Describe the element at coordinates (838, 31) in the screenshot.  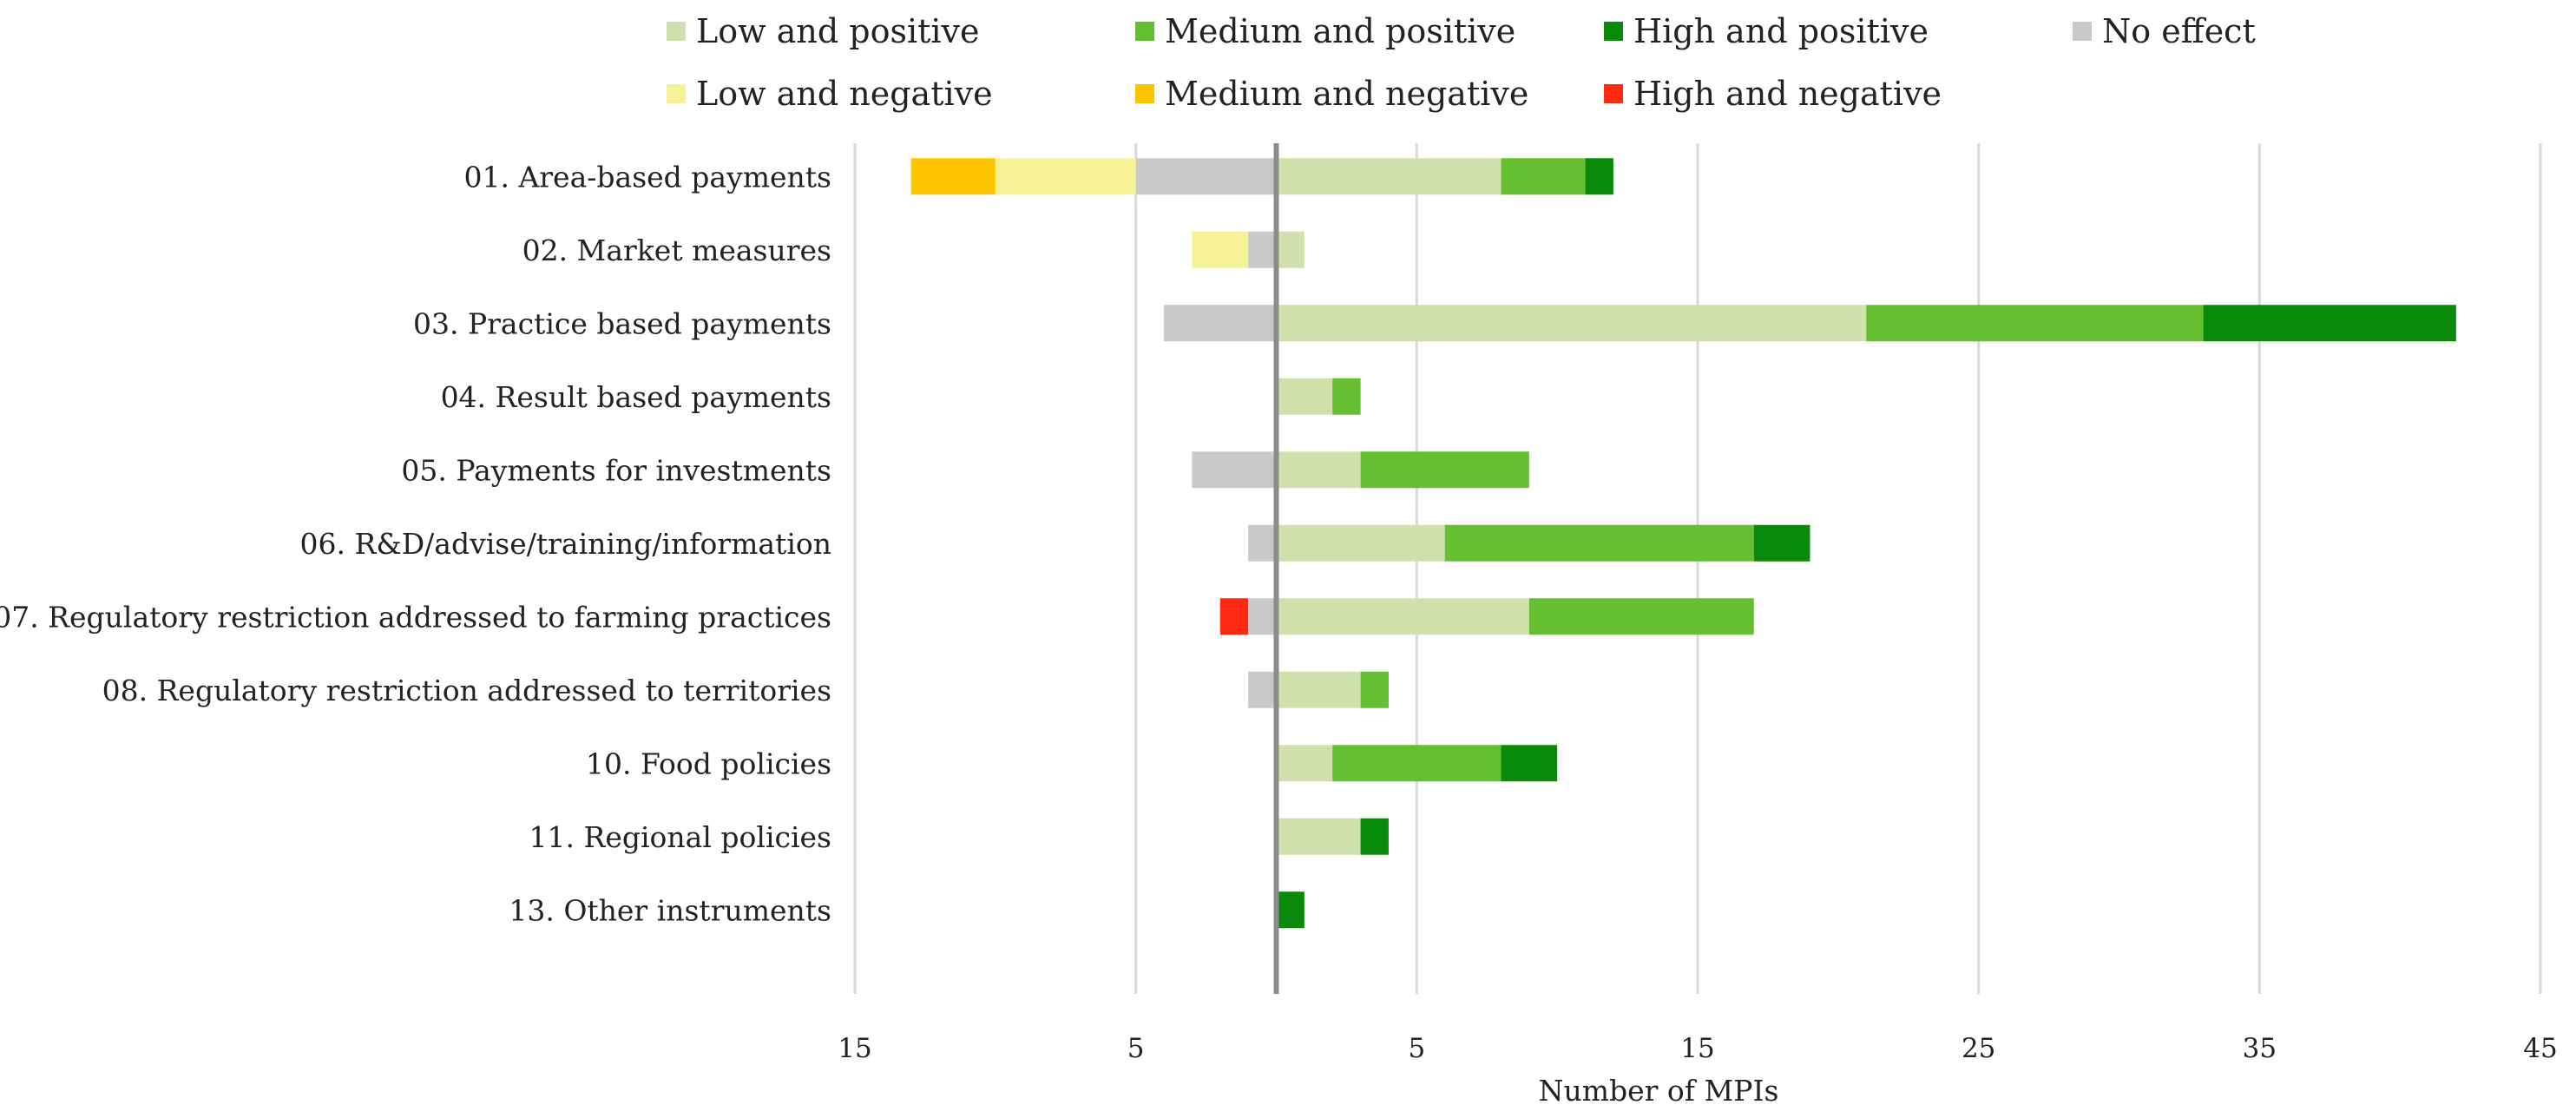
I see `legend-label: Low and positive` at that location.